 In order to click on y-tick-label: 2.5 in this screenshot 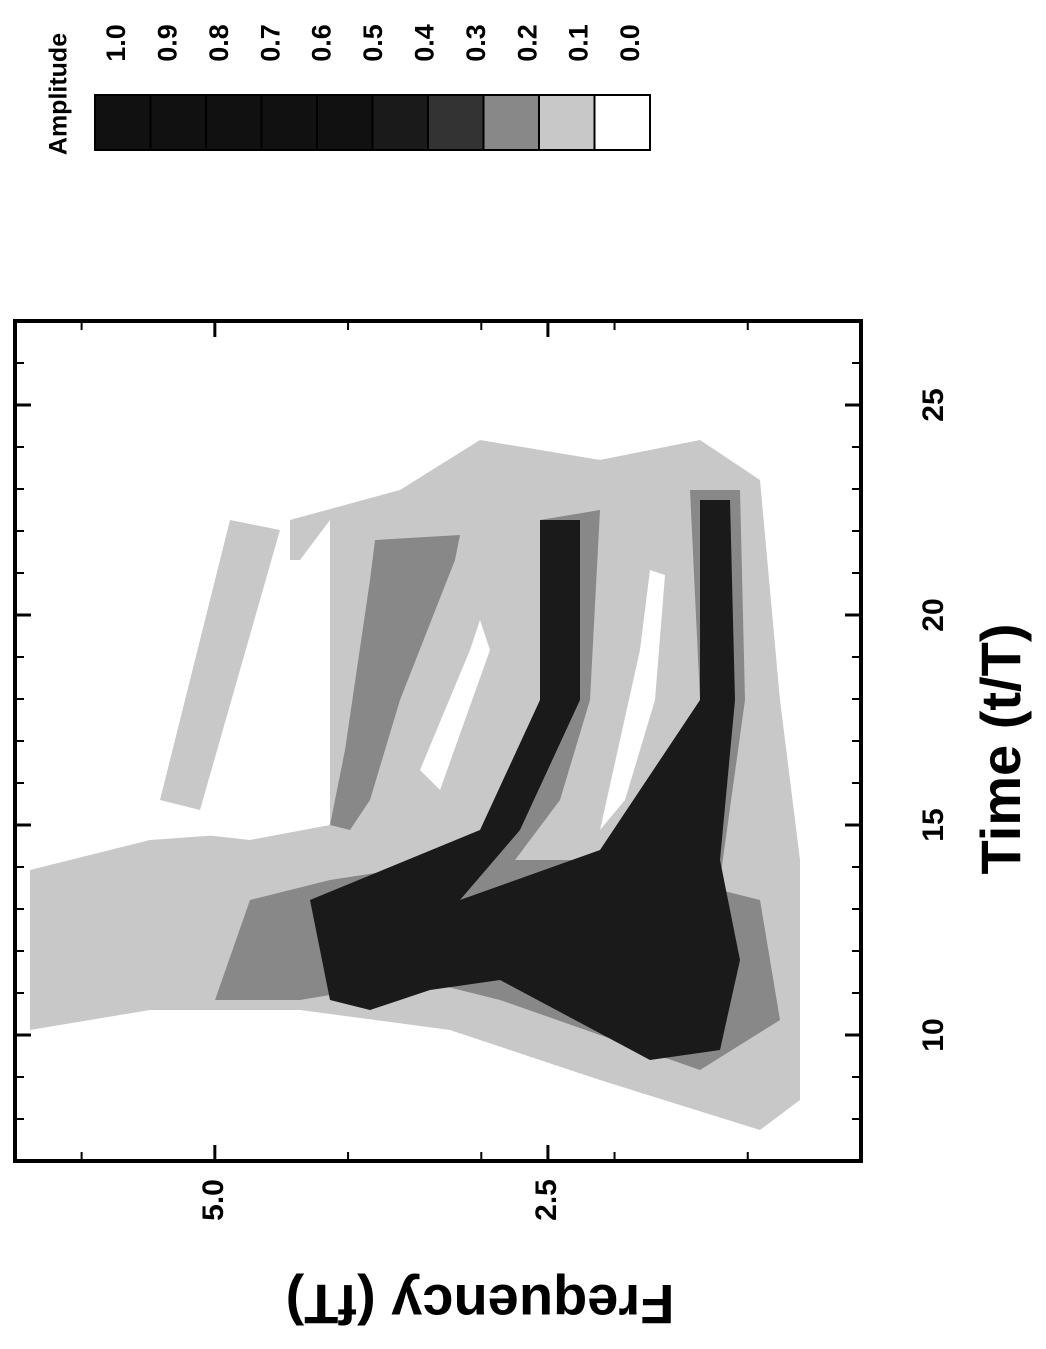, I will do `click(546, 1200)`.